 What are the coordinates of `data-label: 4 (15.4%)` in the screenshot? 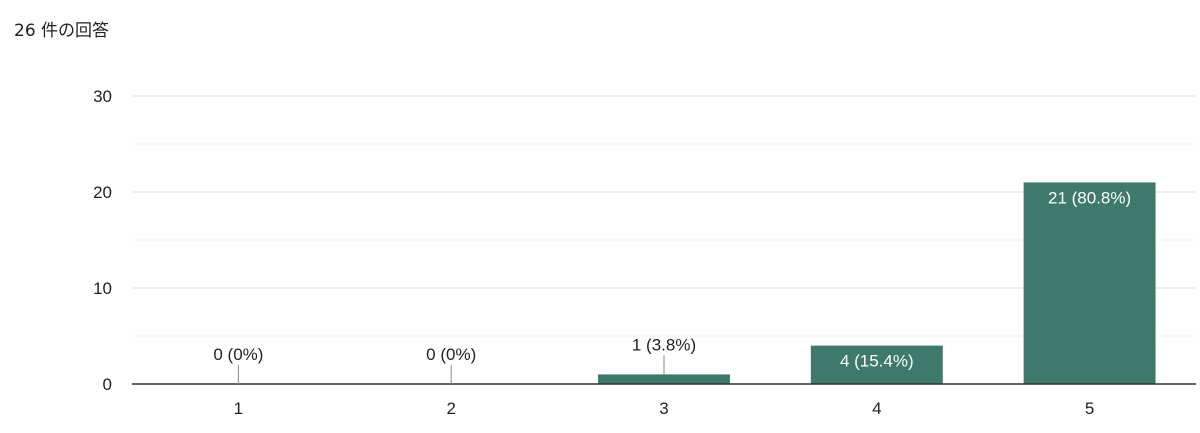 It's located at (877, 361).